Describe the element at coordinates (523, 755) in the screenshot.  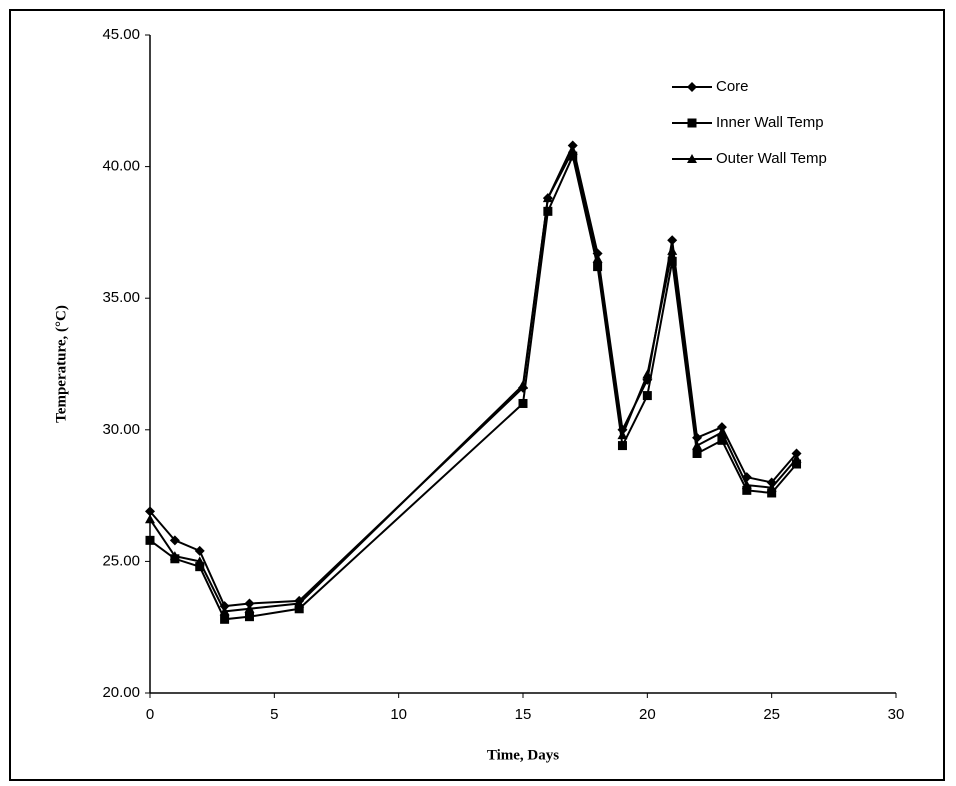
I see `x-axis-title: Time, Days` at that location.